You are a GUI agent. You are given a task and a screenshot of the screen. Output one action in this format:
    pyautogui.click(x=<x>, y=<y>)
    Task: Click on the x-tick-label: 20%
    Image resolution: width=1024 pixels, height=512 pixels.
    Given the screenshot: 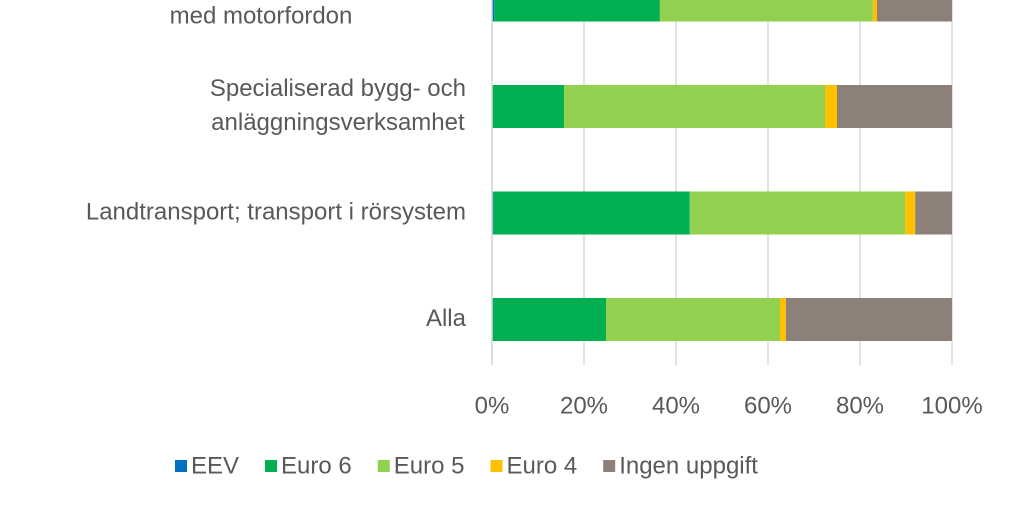 What is the action you would take?
    pyautogui.click(x=584, y=405)
    